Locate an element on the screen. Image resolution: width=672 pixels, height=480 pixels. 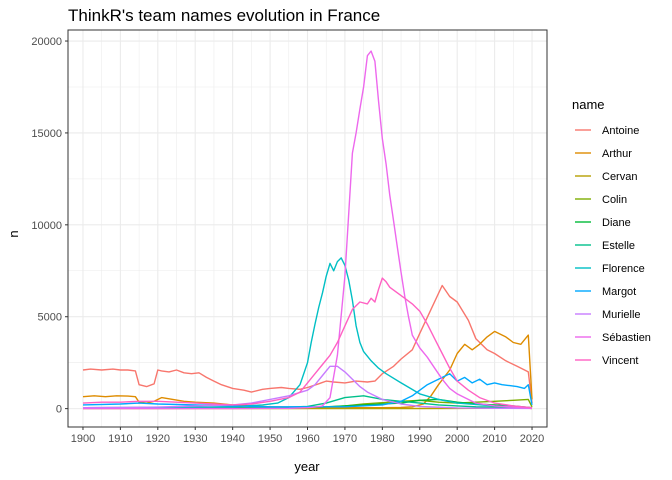
legend-label: Cervan is located at coordinates (619, 177).